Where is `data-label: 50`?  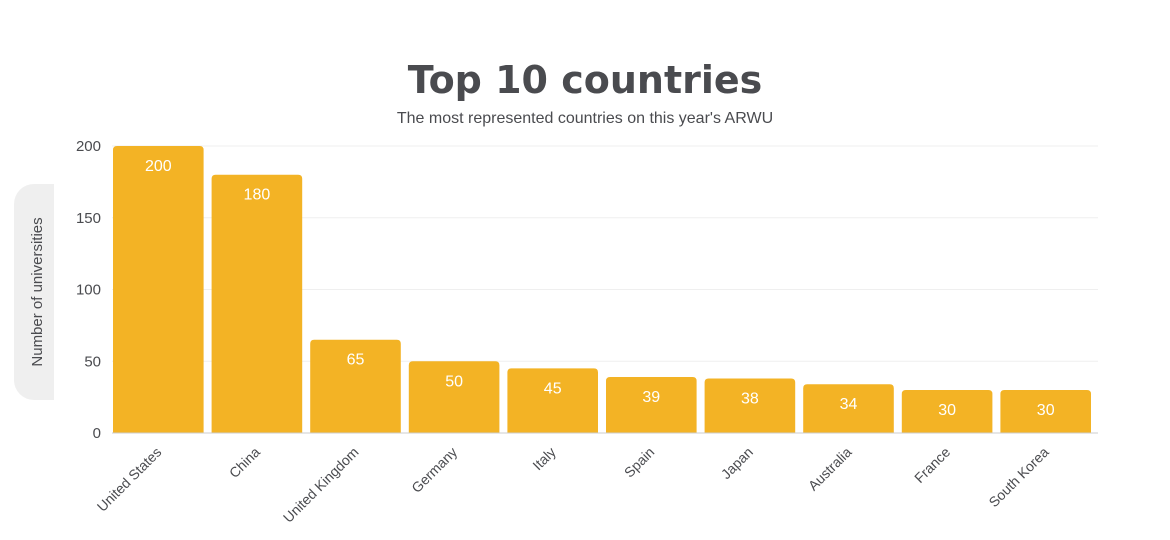 data-label: 50 is located at coordinates (454, 381).